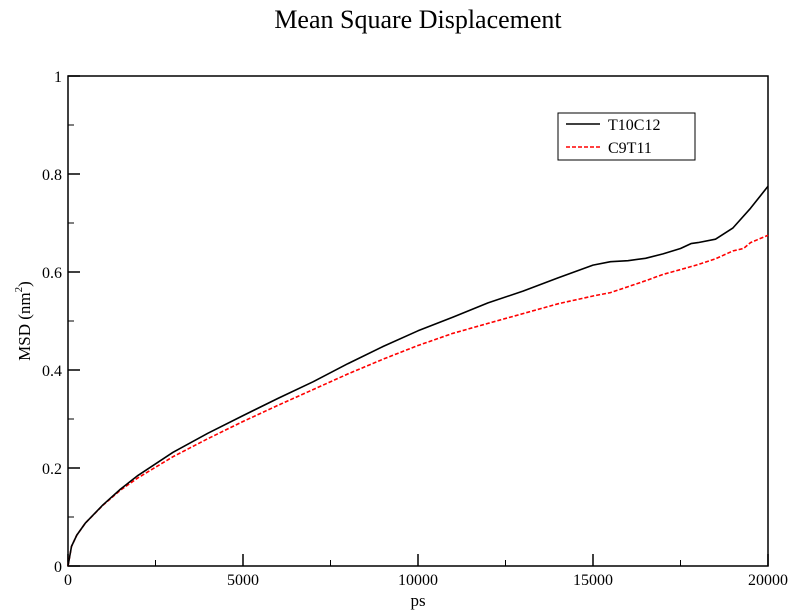  Describe the element at coordinates (61, 322) in the screenshot. I see `y-axis-ticks: 0 0.2 0.4 0.6 0.8 1` at that location.